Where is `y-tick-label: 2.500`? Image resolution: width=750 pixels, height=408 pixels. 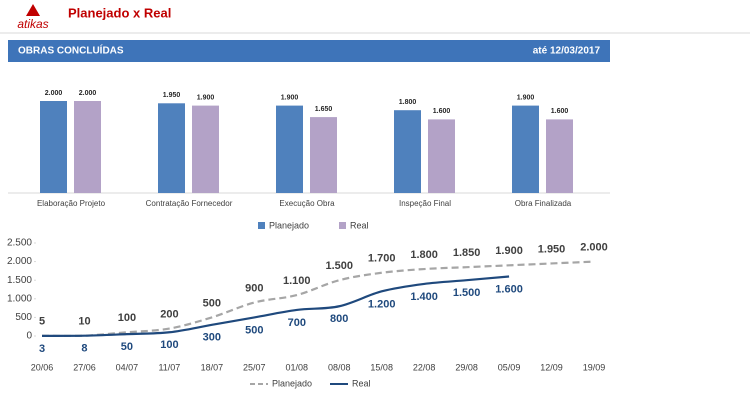
y-tick-label: 2.500 is located at coordinates (19, 243).